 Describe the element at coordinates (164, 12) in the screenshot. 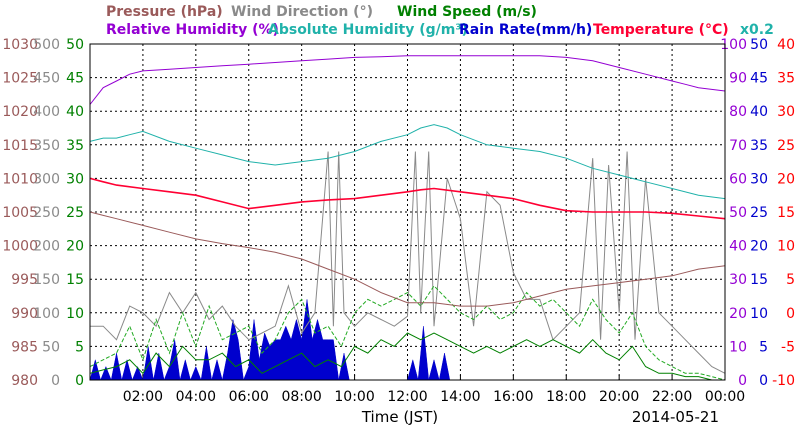

I see `legend-pressure: Pressure (hPa)` at that location.